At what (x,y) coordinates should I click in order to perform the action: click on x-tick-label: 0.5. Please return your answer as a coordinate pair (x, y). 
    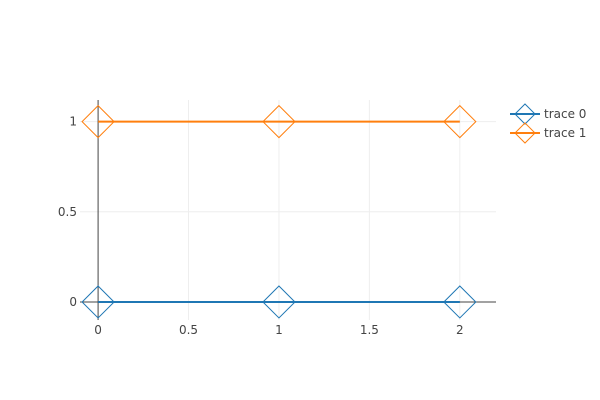
    Looking at the image, I should click on (188, 330).